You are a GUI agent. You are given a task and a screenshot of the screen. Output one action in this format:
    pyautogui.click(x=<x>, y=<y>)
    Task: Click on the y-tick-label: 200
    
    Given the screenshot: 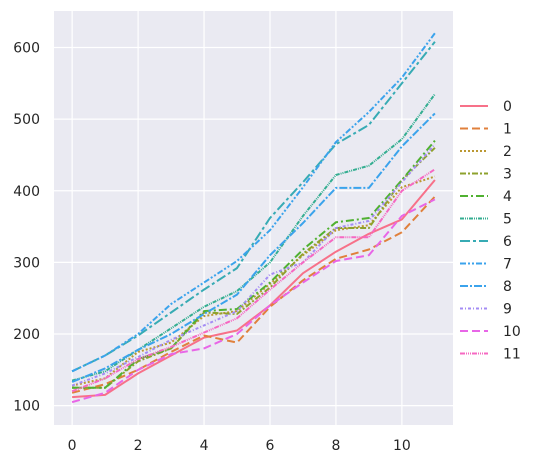 What is the action you would take?
    pyautogui.click(x=26, y=335)
    